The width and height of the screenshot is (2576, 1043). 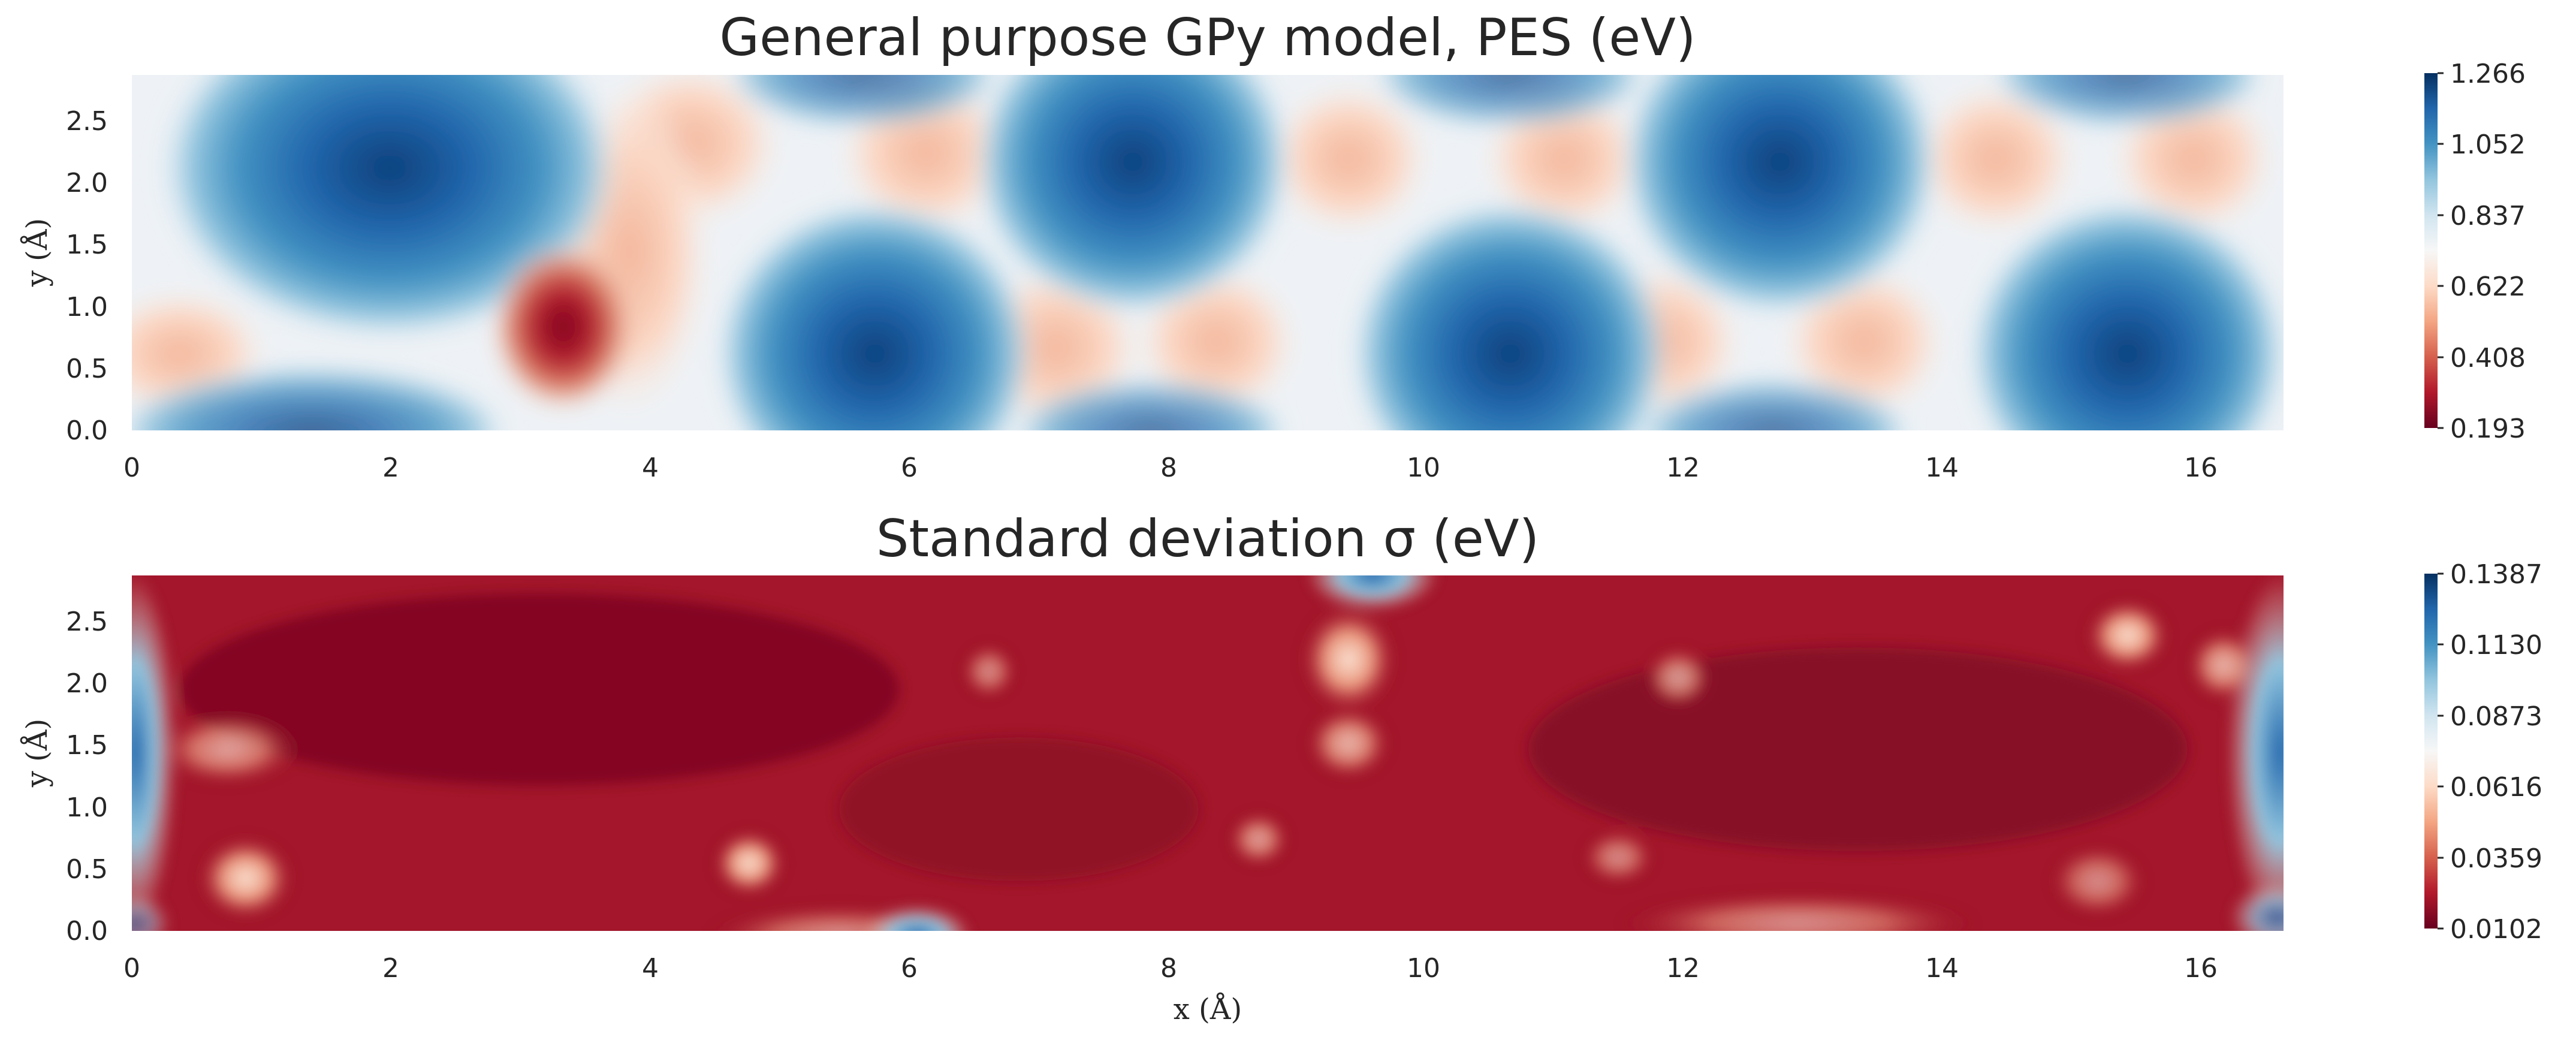 What do you see at coordinates (1207, 38) in the screenshot?
I see `chart-title-pes: General purpose GPy model, PES (eV)` at bounding box center [1207, 38].